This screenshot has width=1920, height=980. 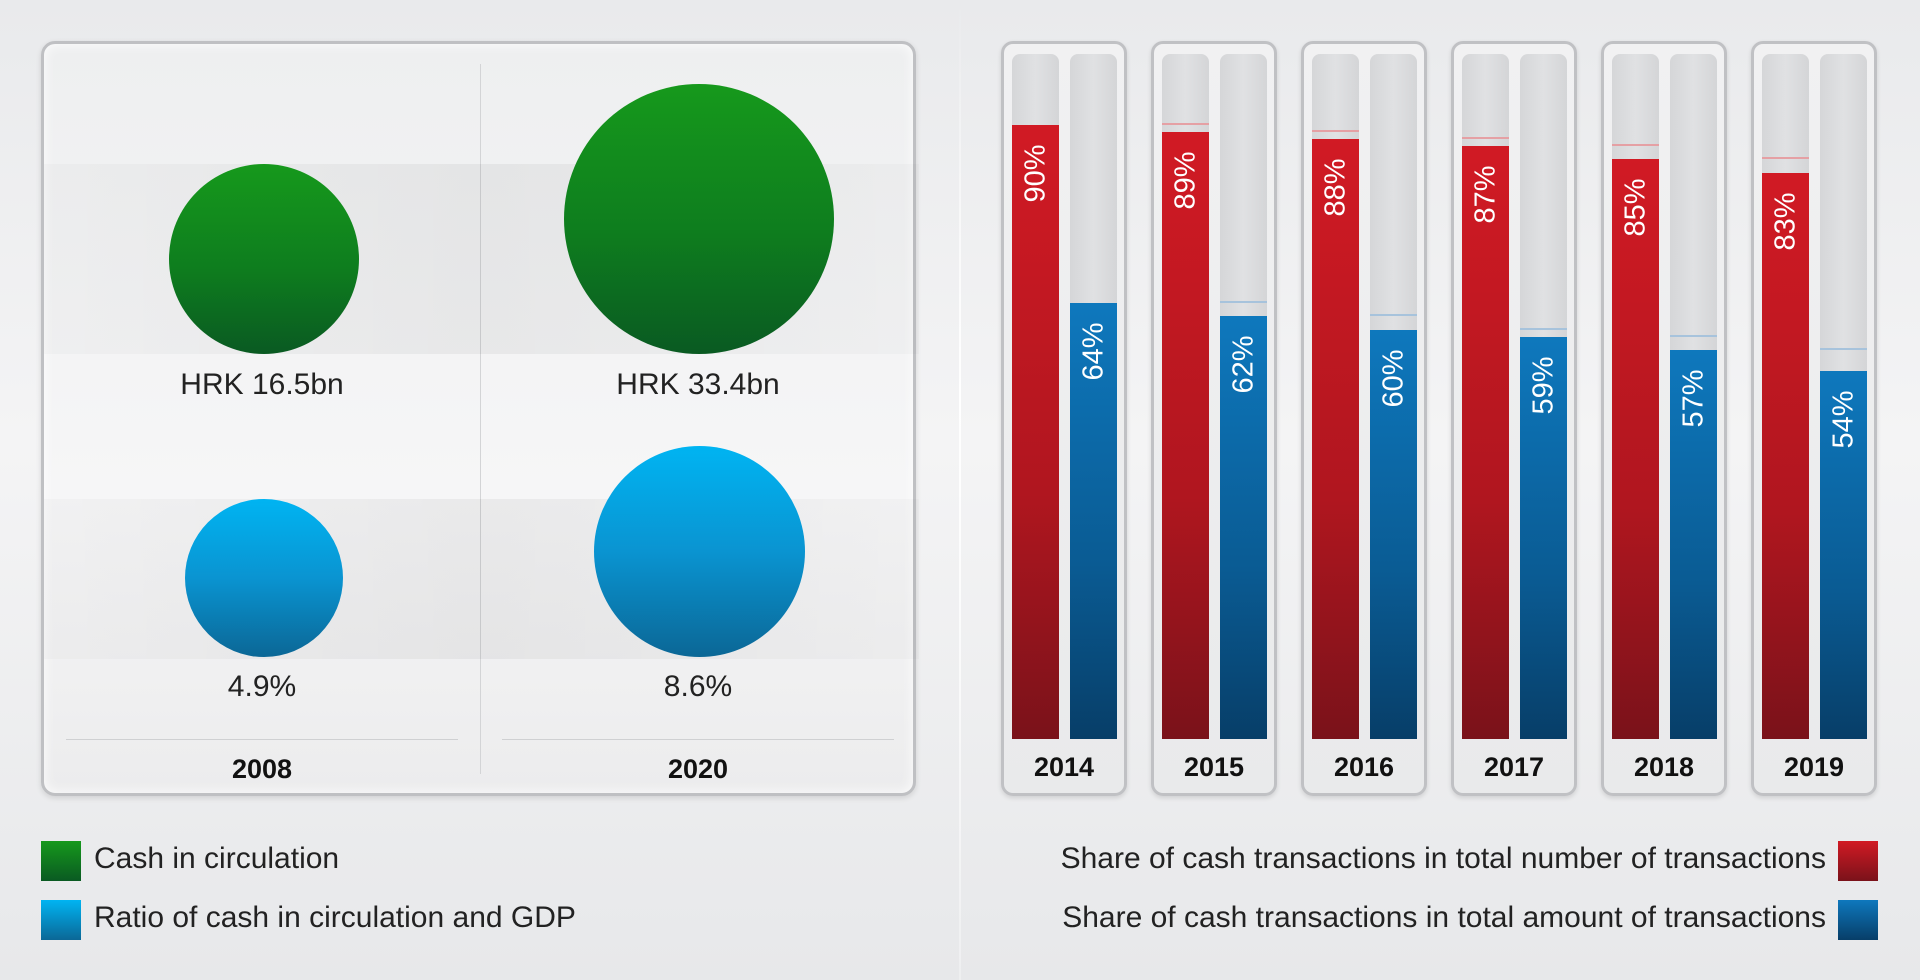 I want to click on amount-value-label-2016: 60%, so click(x=1393, y=378).